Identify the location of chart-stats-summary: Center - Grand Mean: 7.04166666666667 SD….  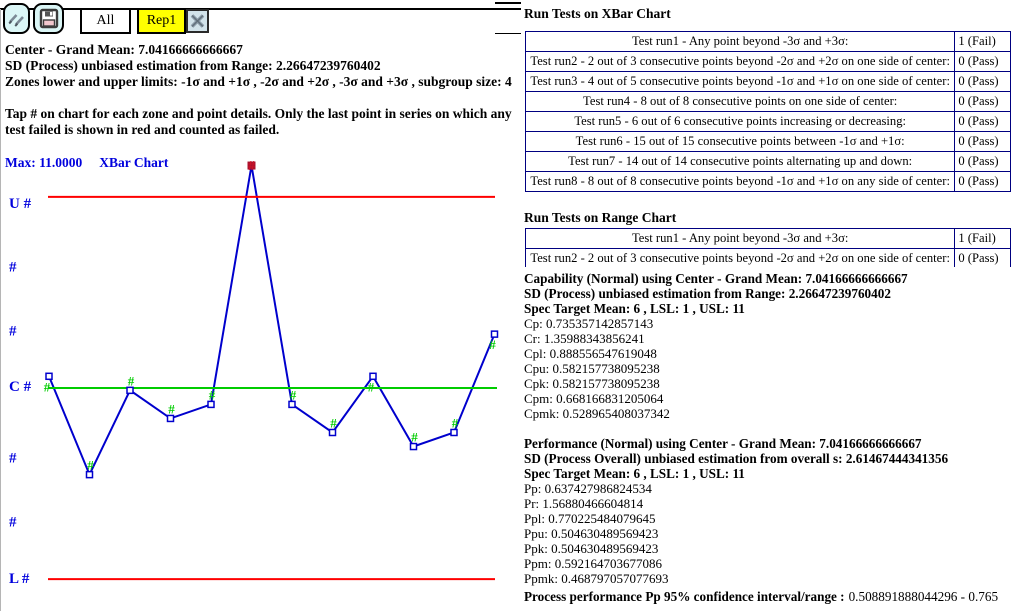
(262, 90).